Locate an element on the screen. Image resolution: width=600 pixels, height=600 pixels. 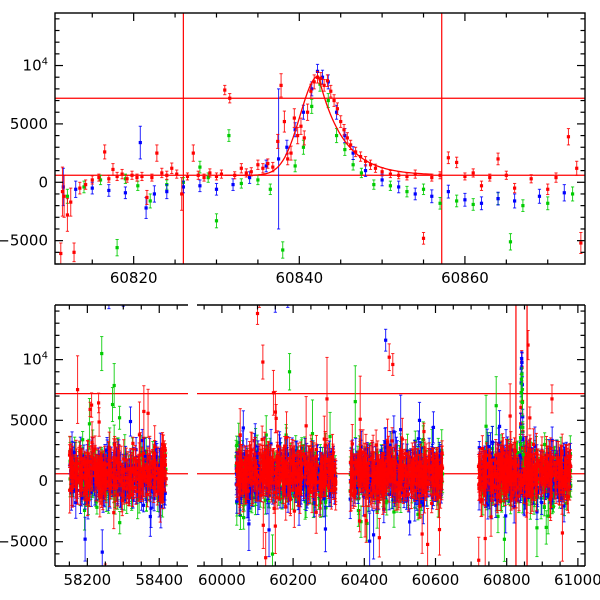
xtick-label: 60000 is located at coordinates (222, 580).